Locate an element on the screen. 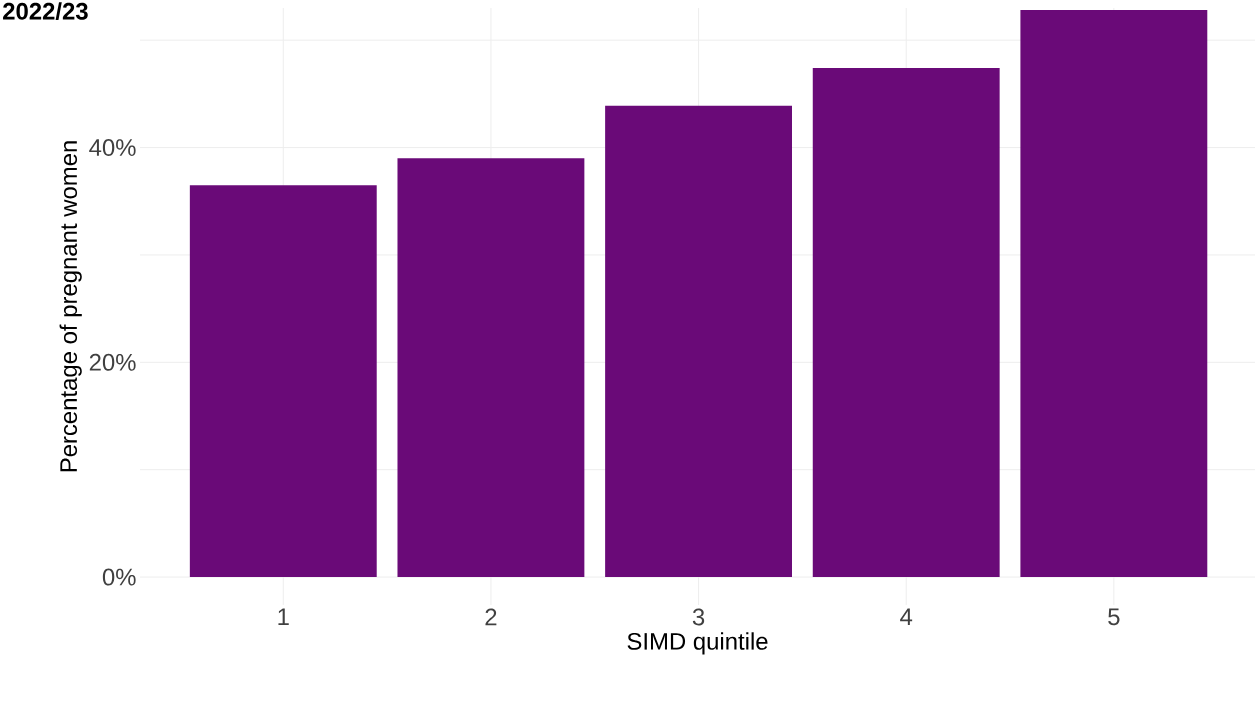 The width and height of the screenshot is (1255, 704). x-axis-title: SIMD quintile is located at coordinates (697, 643).